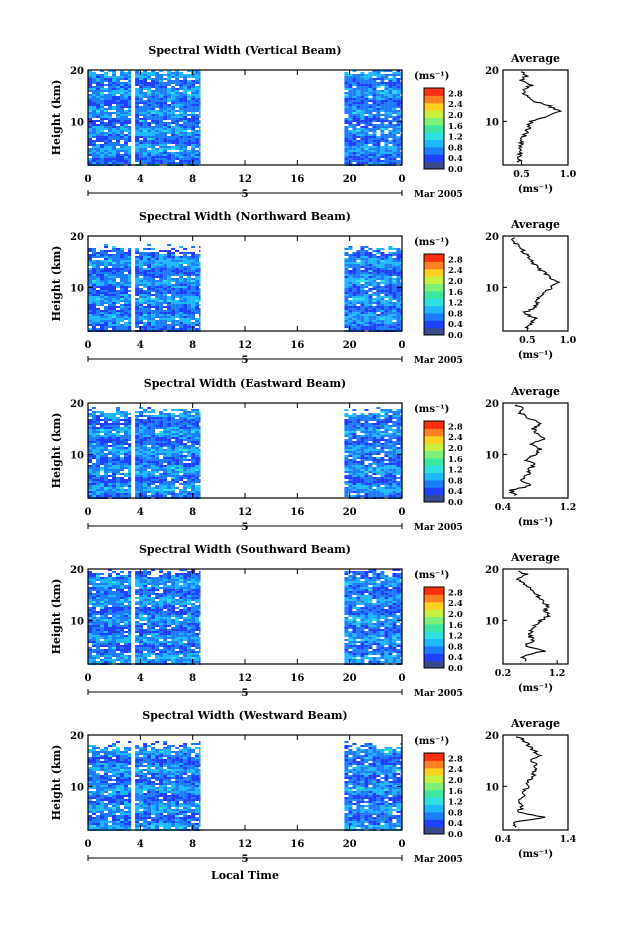  I want to click on colorbar-swatch, so click(434, 294).